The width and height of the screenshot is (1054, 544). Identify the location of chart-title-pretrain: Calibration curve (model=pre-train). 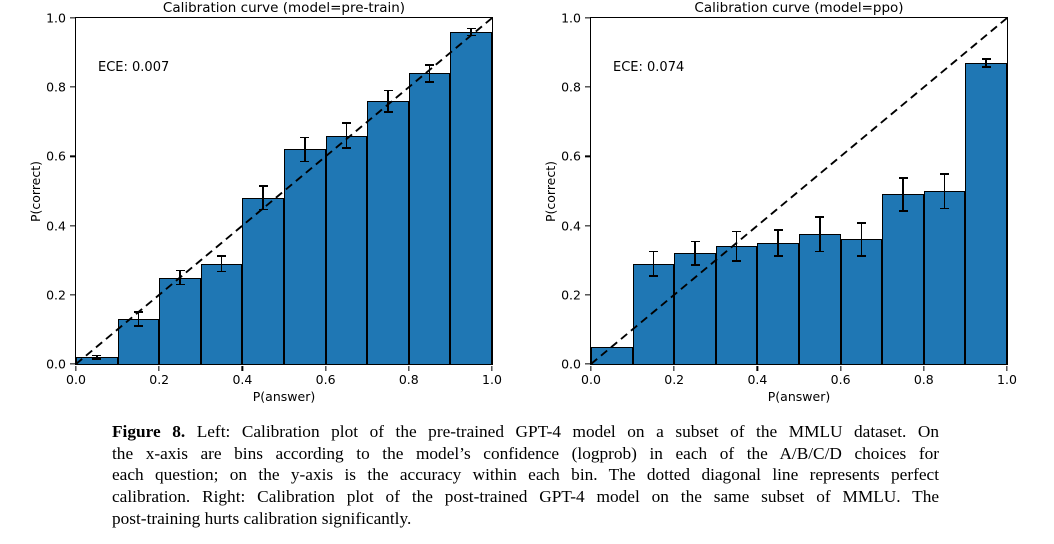
(284, 8).